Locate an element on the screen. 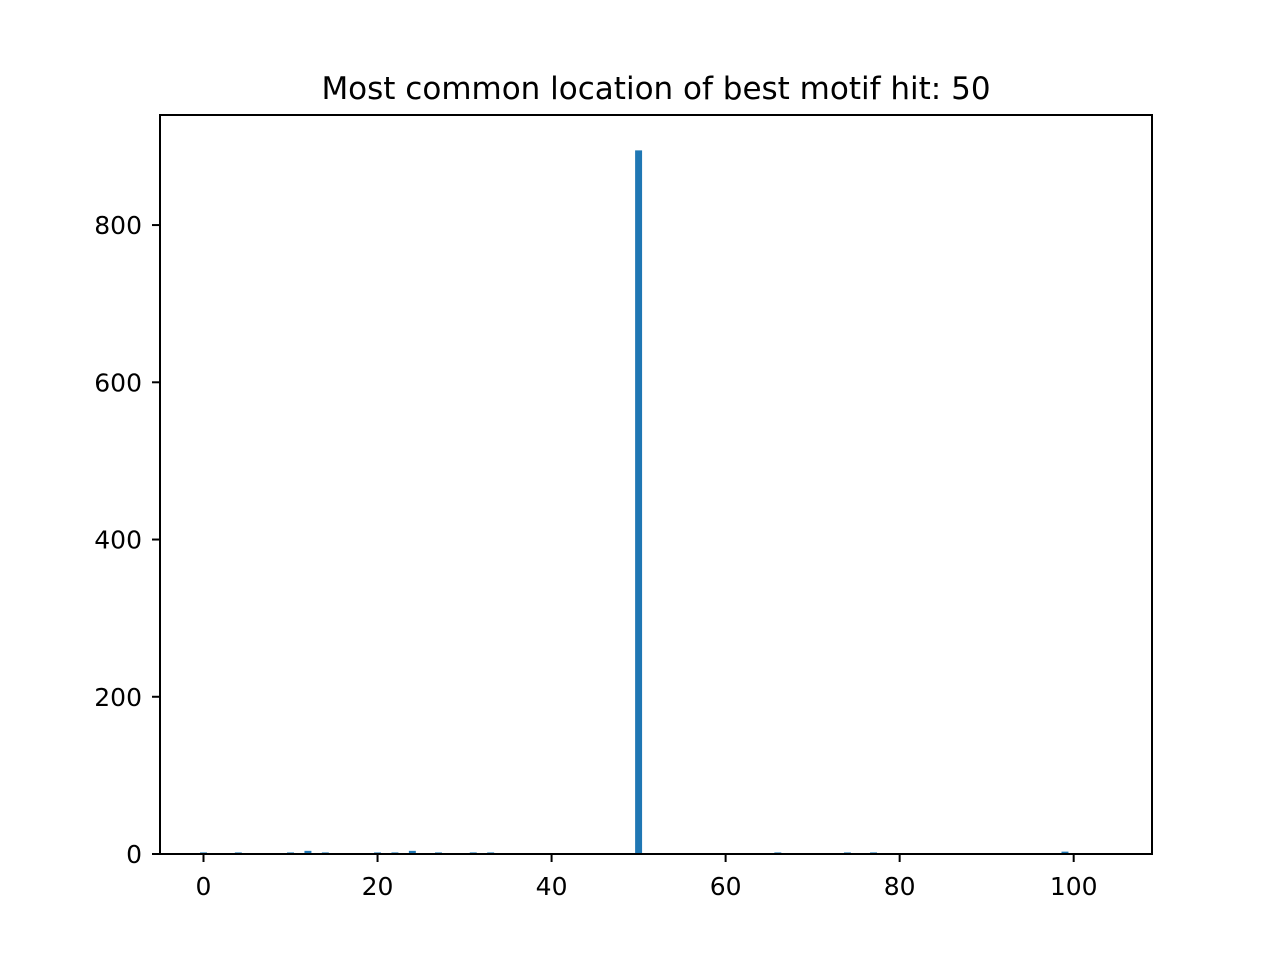 The image size is (1280, 960). y-tick-label-800: 800 is located at coordinates (118, 225).